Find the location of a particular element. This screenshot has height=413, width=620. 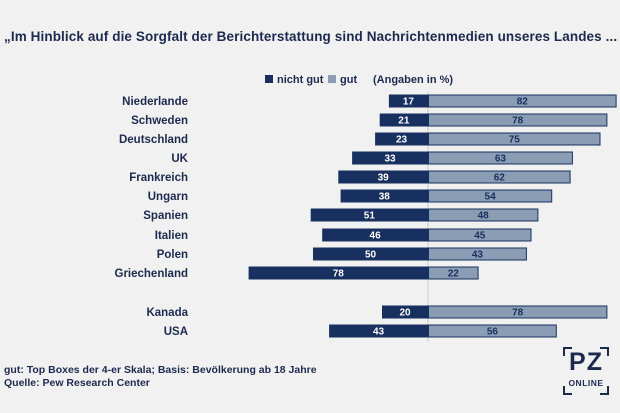

value-label-gut-griechenland: 22 is located at coordinates (454, 274).